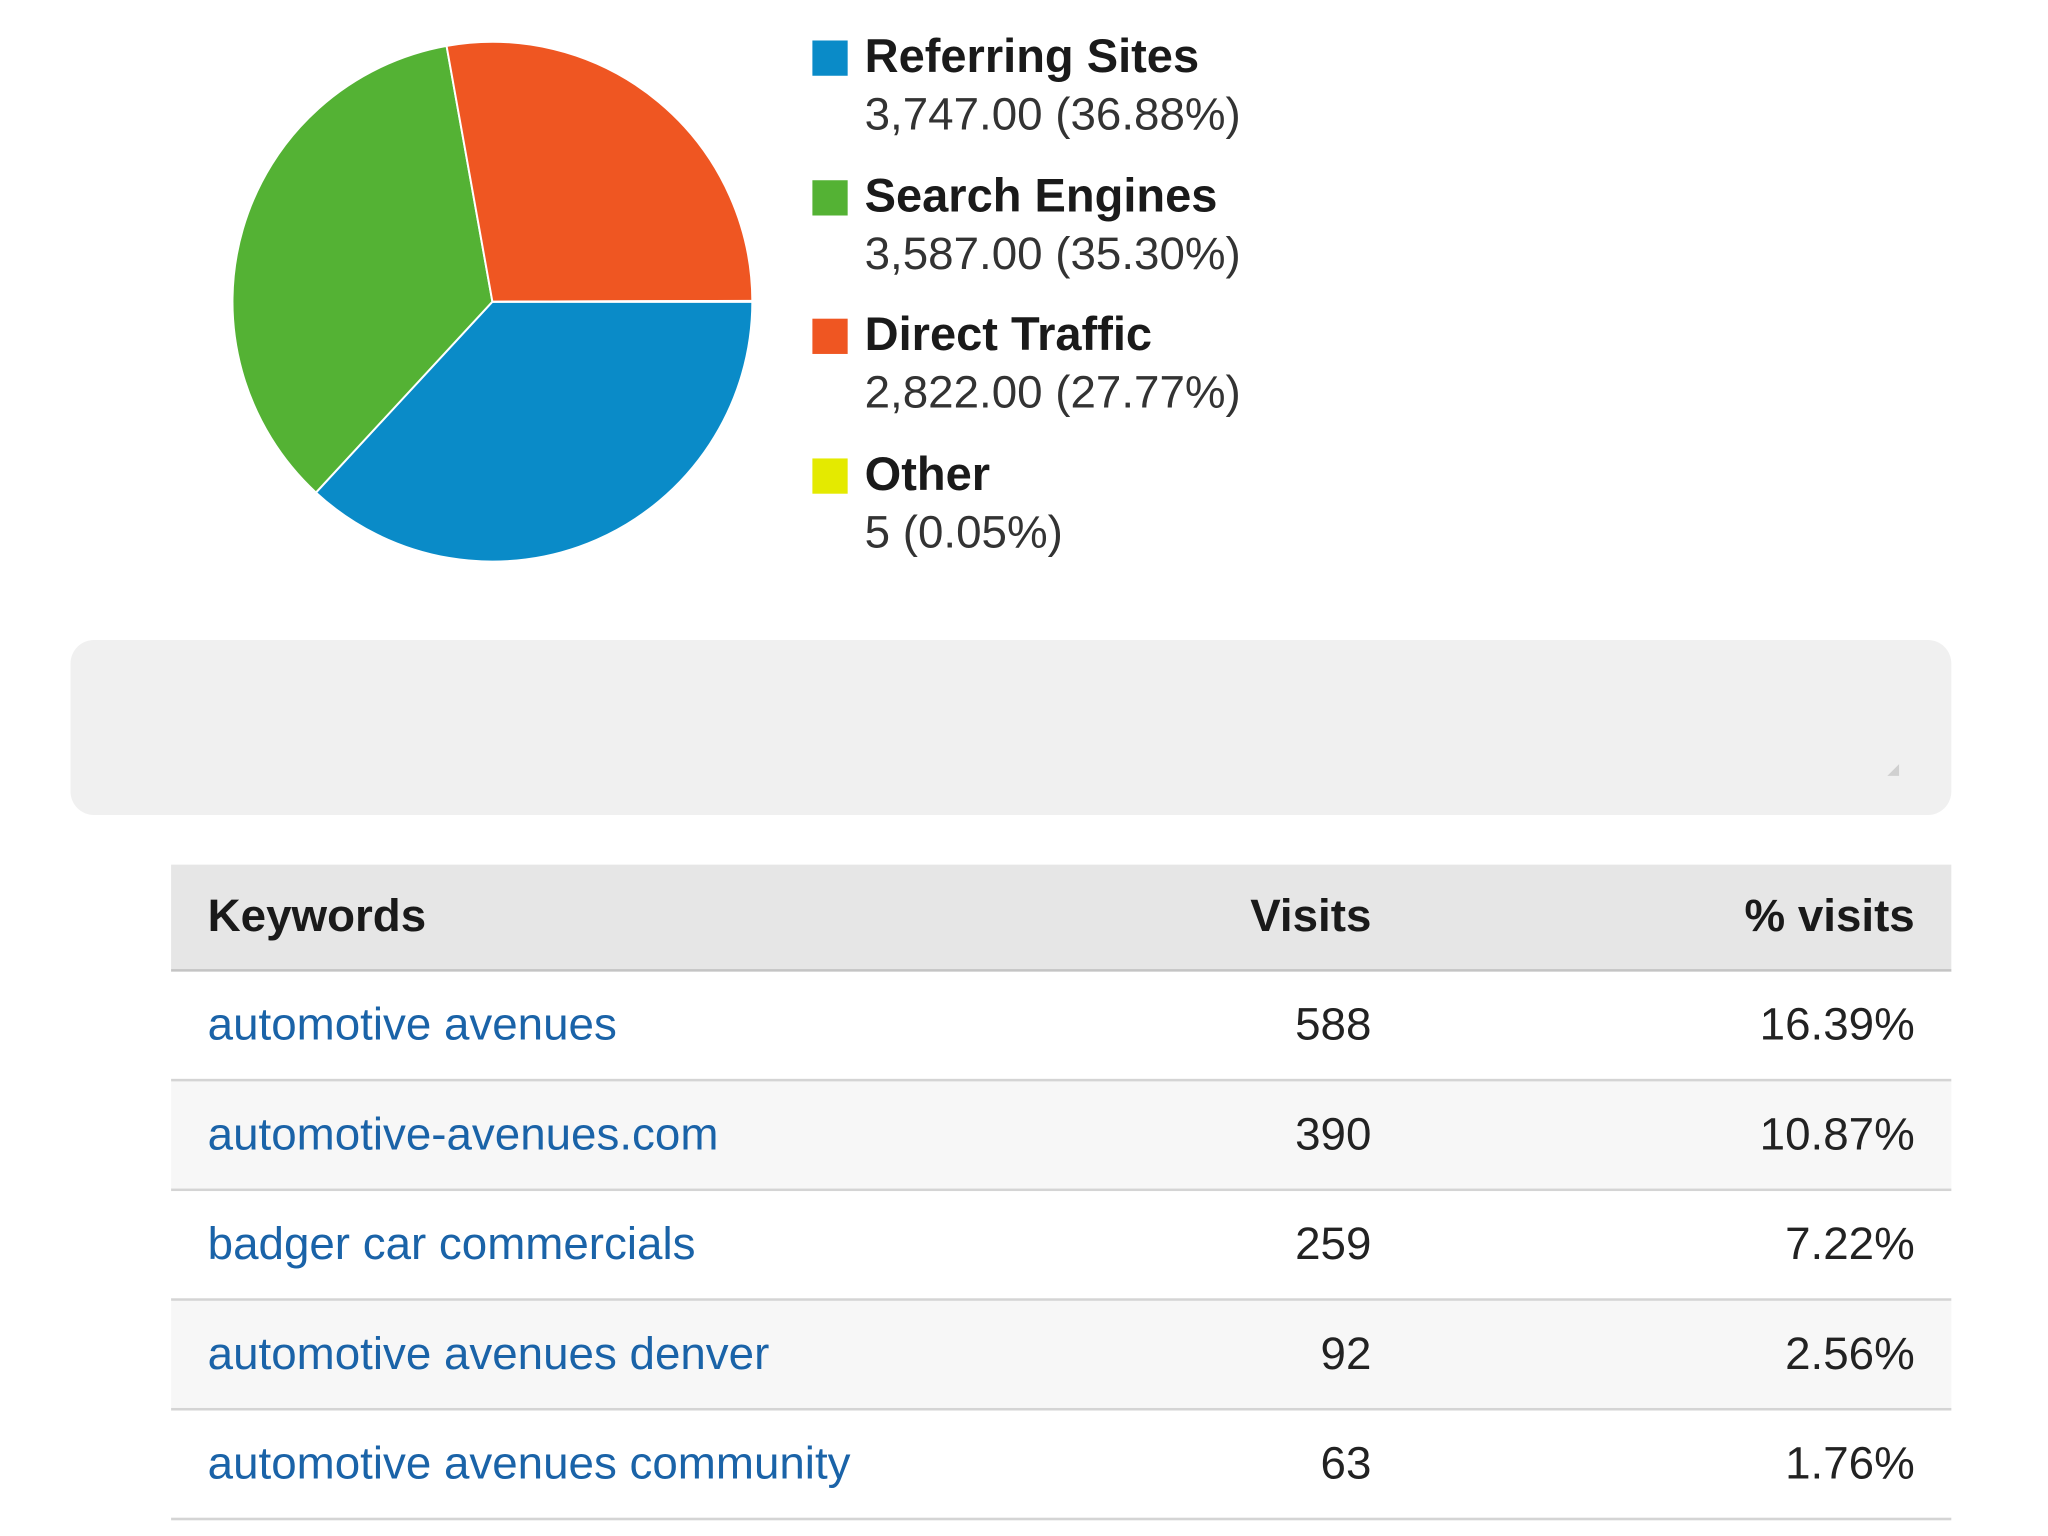  Describe the element at coordinates (1011, 727) in the screenshot. I see `annotation-panel` at that location.